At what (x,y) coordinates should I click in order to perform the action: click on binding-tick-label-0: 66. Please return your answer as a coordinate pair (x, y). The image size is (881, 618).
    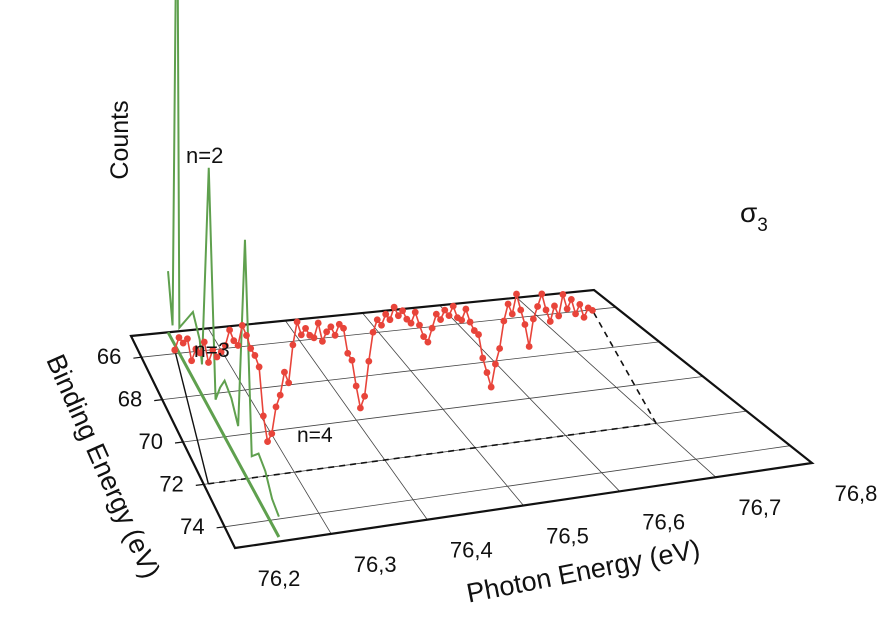
    Looking at the image, I should click on (109, 356).